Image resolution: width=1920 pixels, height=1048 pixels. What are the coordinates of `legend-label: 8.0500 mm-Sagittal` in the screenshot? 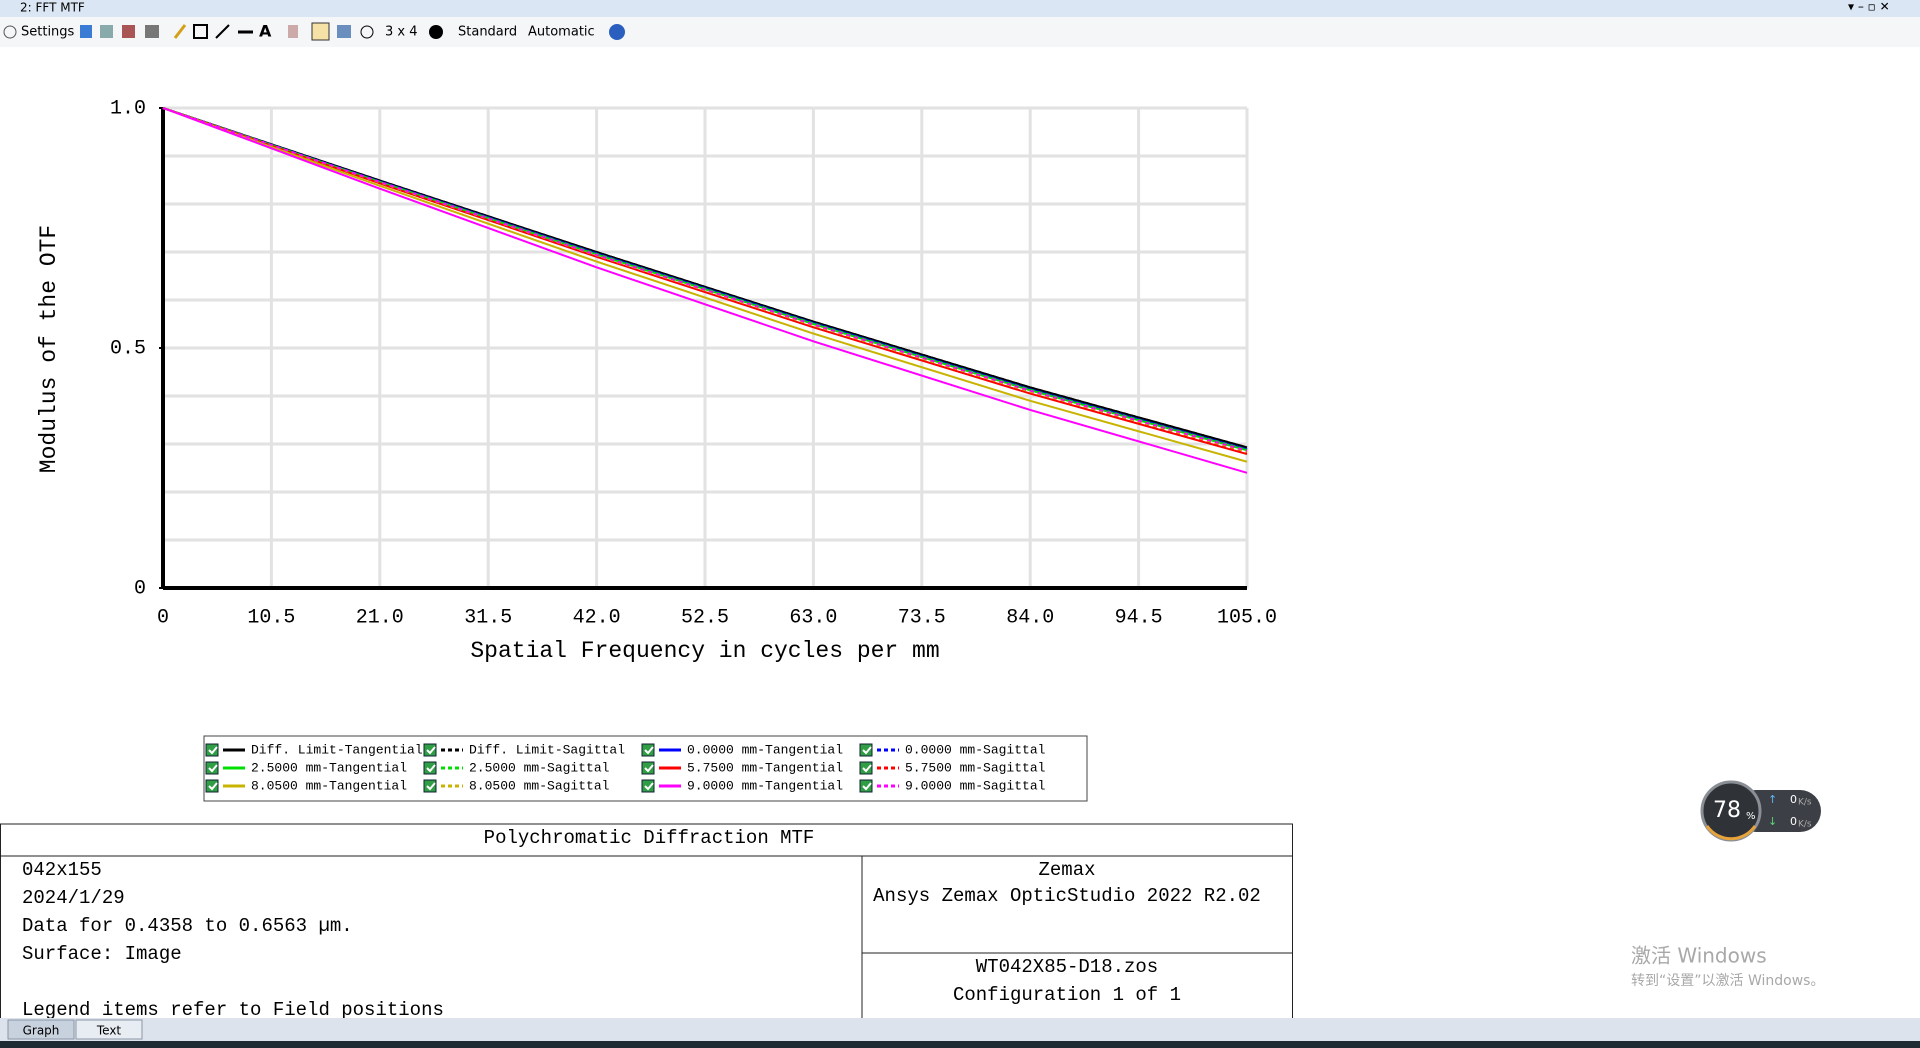 It's located at (539, 785).